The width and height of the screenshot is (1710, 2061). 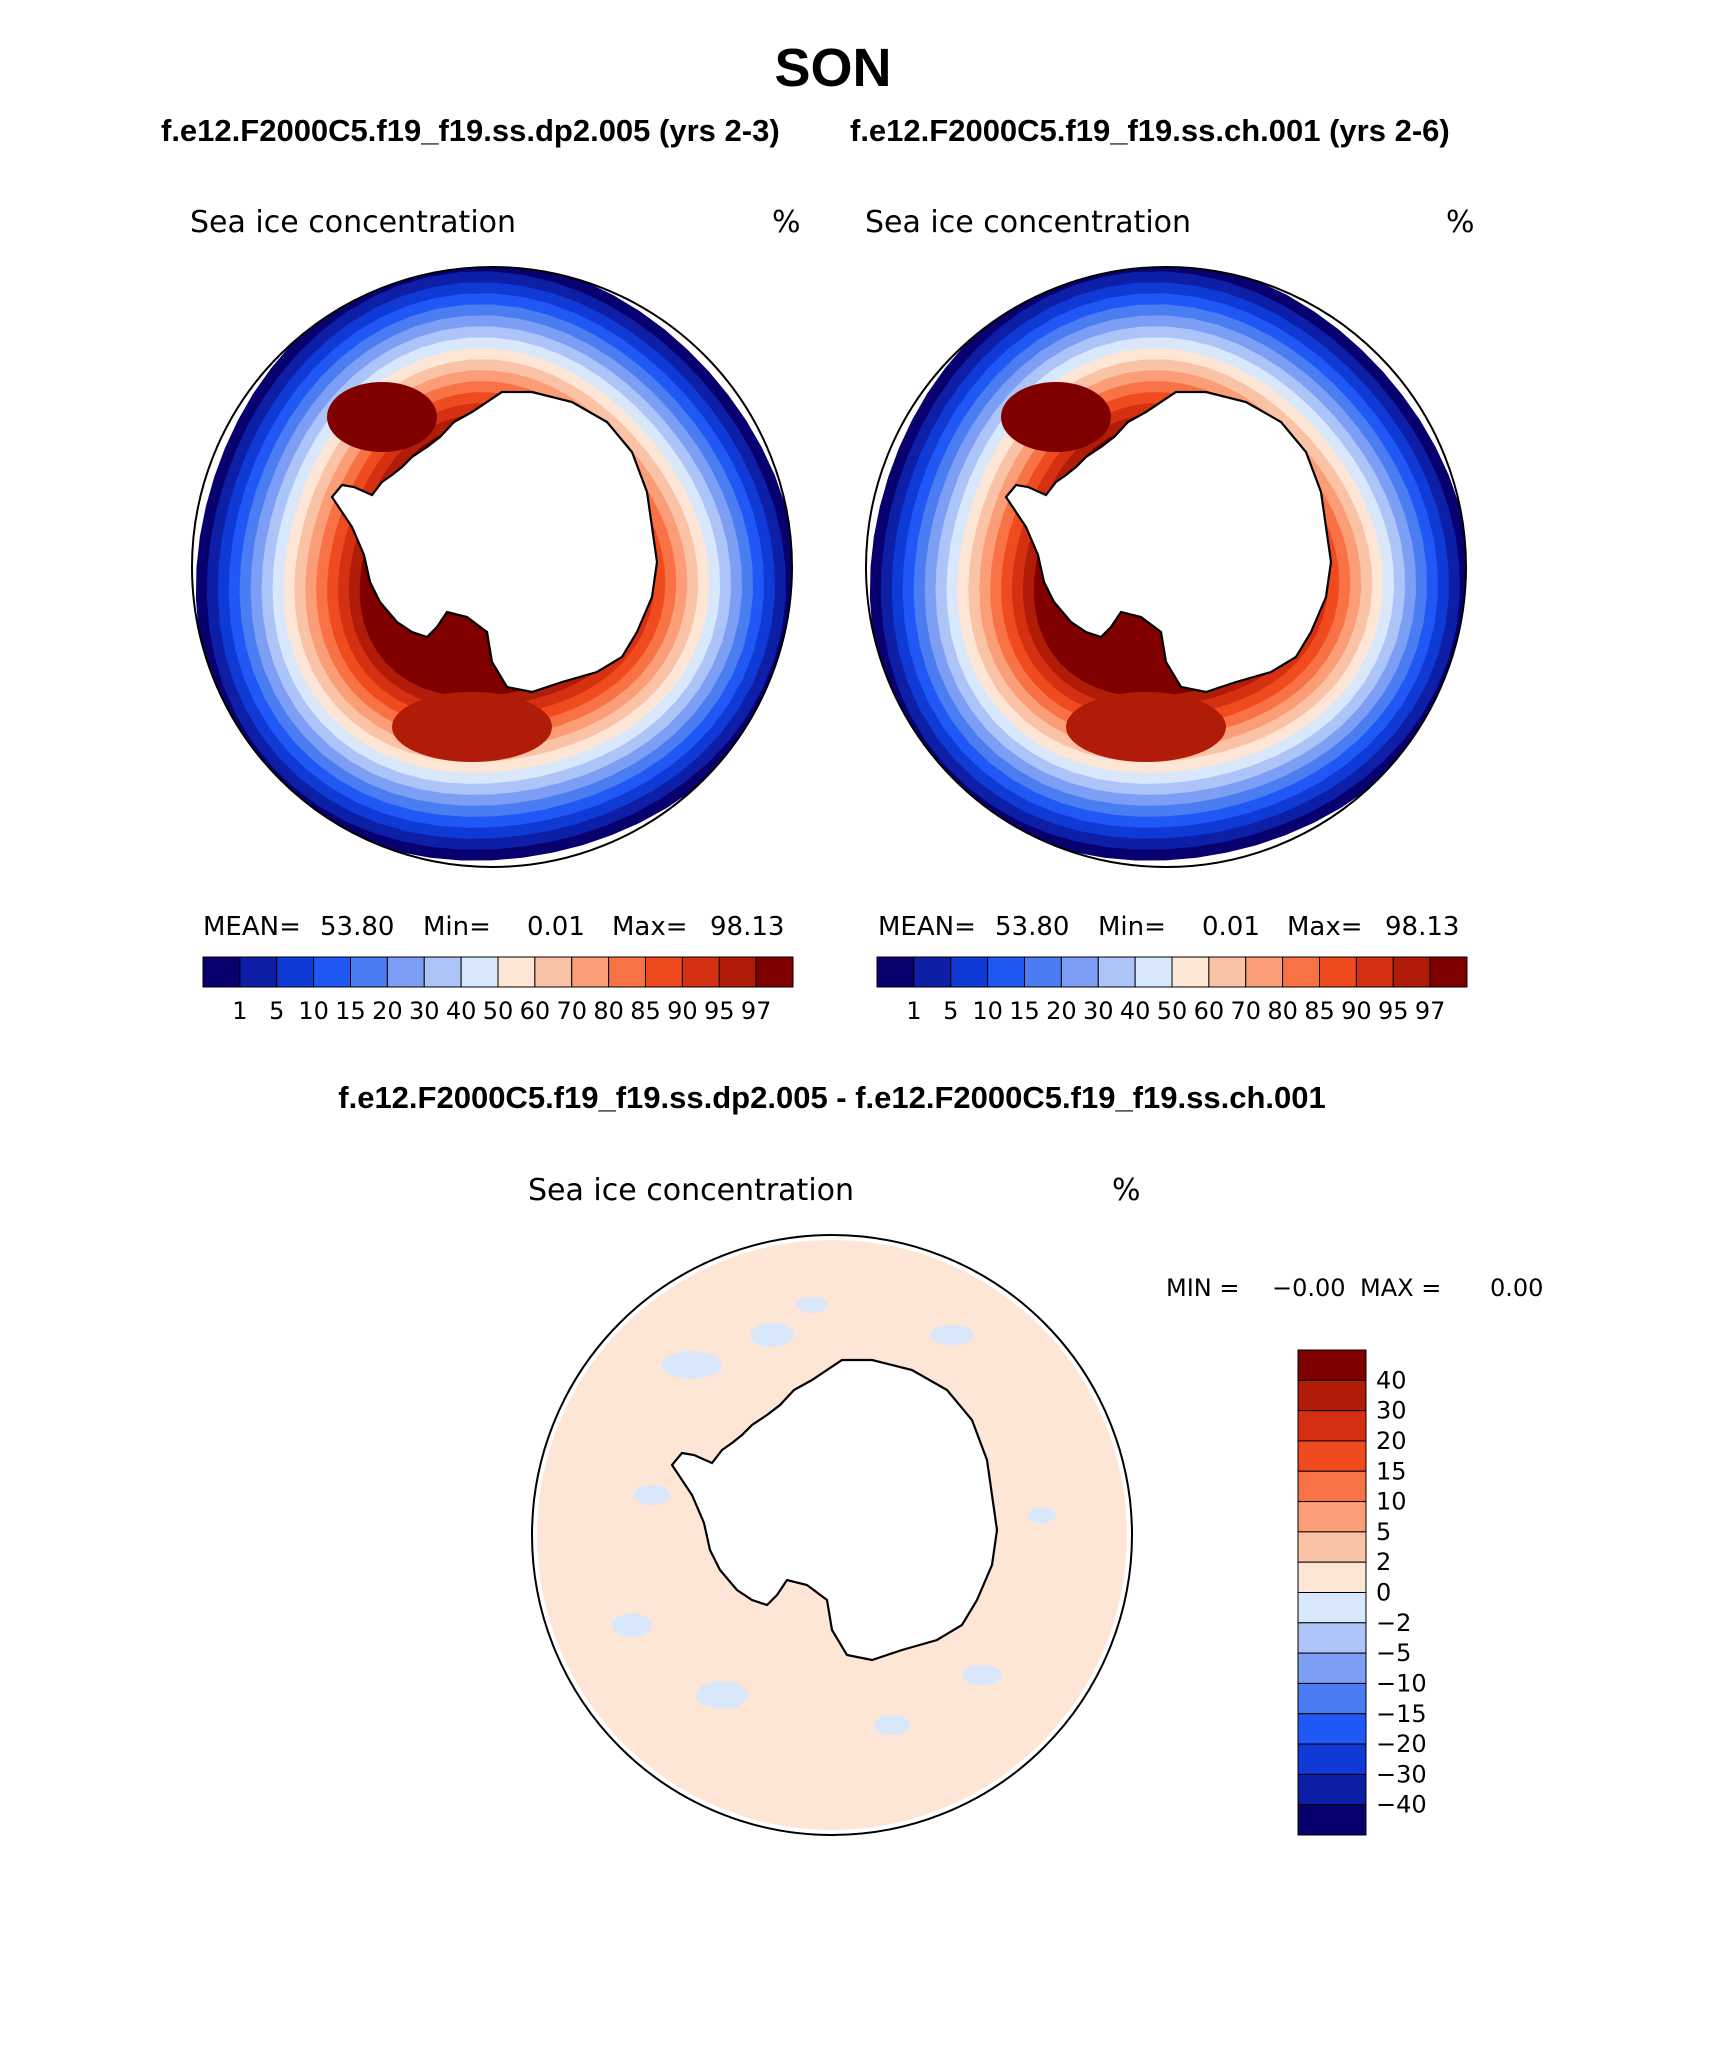 What do you see at coordinates (382, 417) in the screenshot?
I see `left-weddell-core` at bounding box center [382, 417].